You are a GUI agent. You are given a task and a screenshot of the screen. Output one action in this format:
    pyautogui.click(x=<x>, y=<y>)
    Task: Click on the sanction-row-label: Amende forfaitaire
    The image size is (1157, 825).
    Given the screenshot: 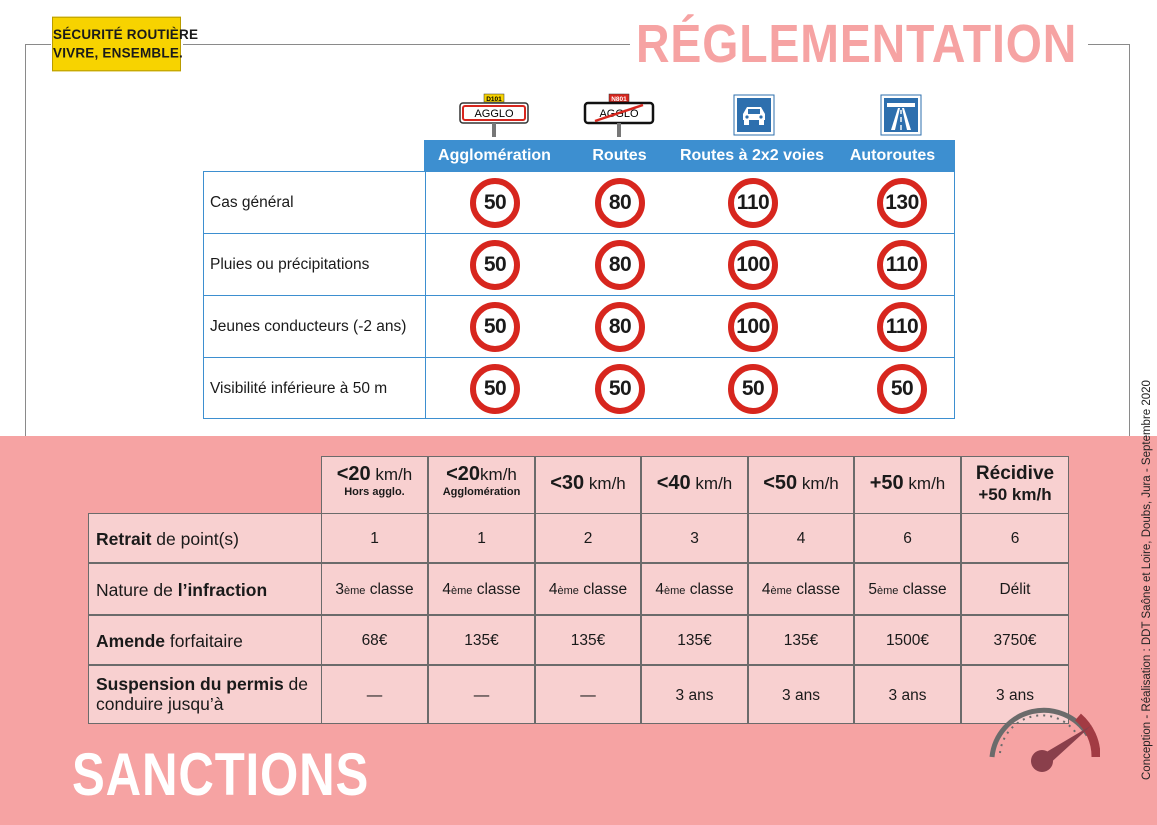 What is the action you would take?
    pyautogui.click(x=205, y=640)
    